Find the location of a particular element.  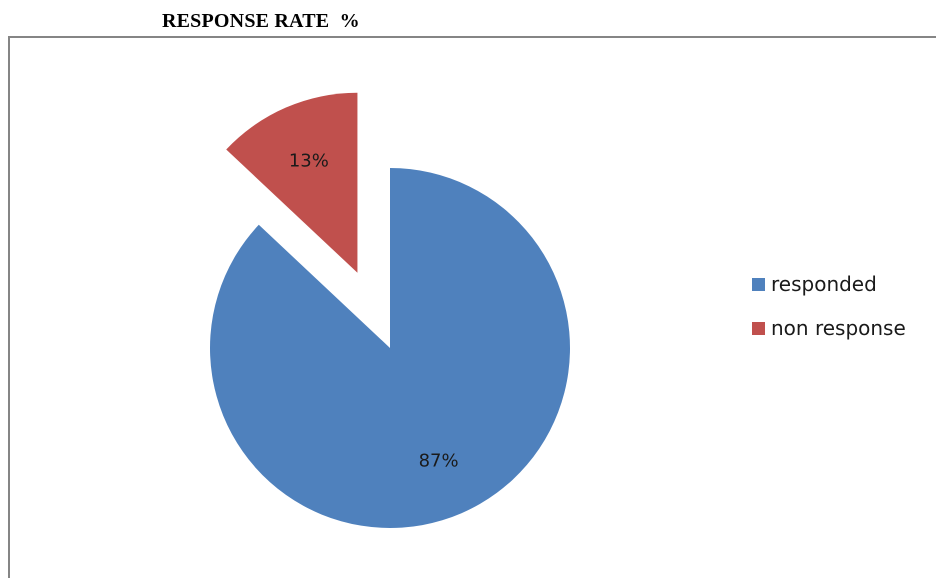

chart-title: RESPONSE RATE % is located at coordinates (261, 21).